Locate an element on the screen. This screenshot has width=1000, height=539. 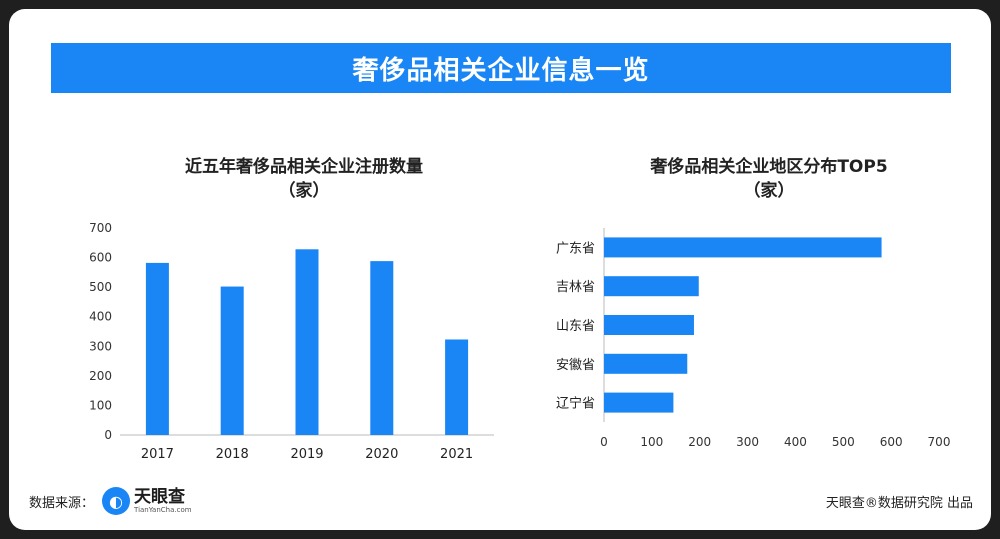
bar-2019 is located at coordinates (307, 342).